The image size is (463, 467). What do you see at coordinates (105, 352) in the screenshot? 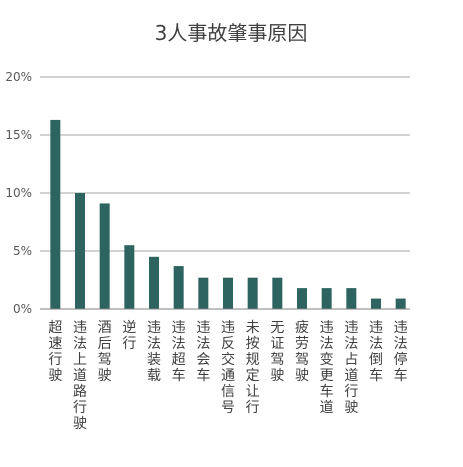
I see `category-label: 酒后驾驶` at bounding box center [105, 352].